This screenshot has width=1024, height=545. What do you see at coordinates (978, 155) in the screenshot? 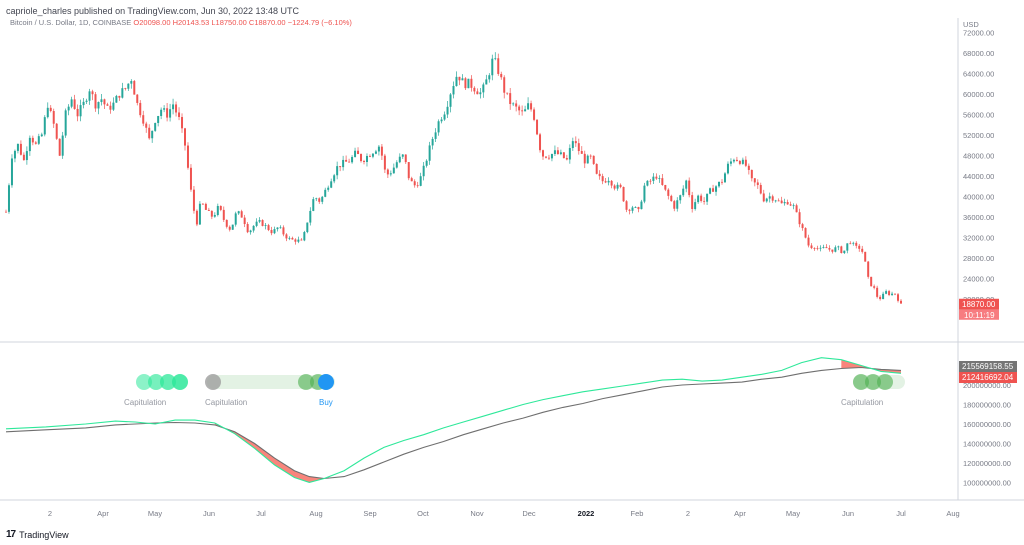
I see `price-tick-label: 48000.00` at bounding box center [978, 155].